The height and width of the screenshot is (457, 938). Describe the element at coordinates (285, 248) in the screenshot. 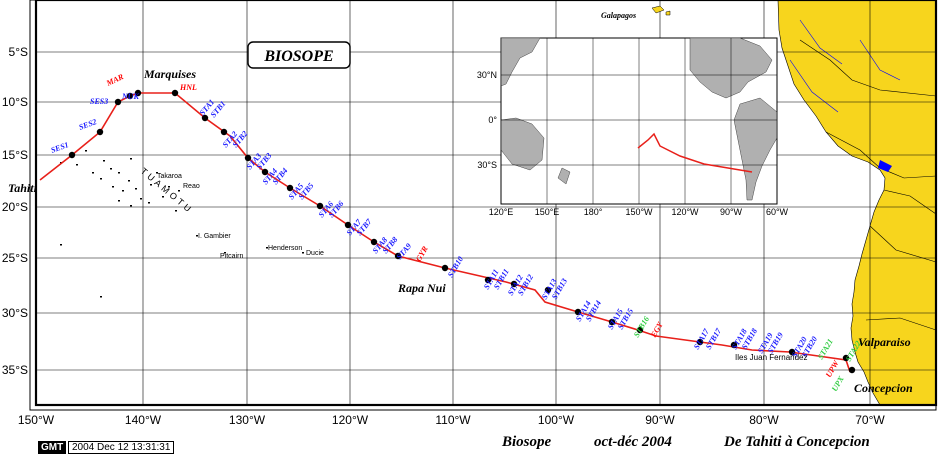

I see `label-henderson: Henderson` at that location.